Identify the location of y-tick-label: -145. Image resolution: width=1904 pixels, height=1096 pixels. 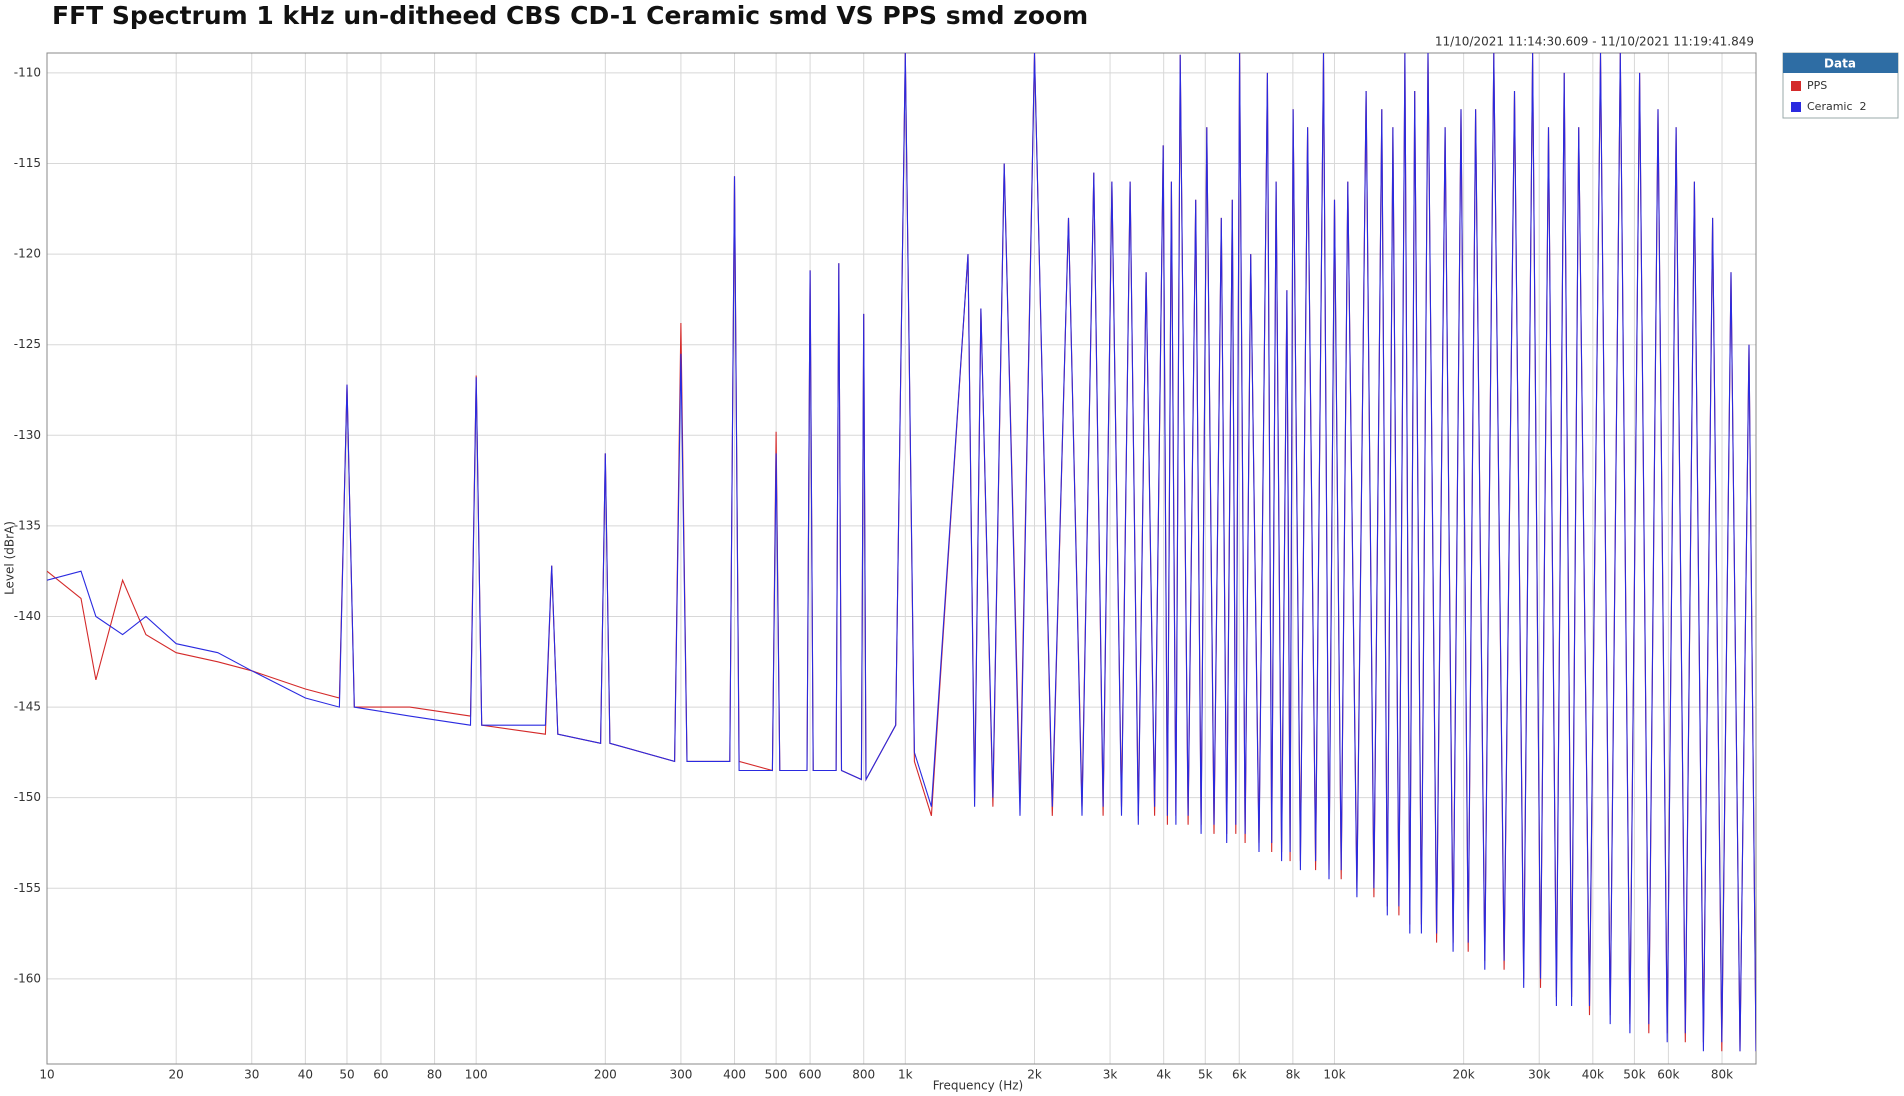
(27, 707).